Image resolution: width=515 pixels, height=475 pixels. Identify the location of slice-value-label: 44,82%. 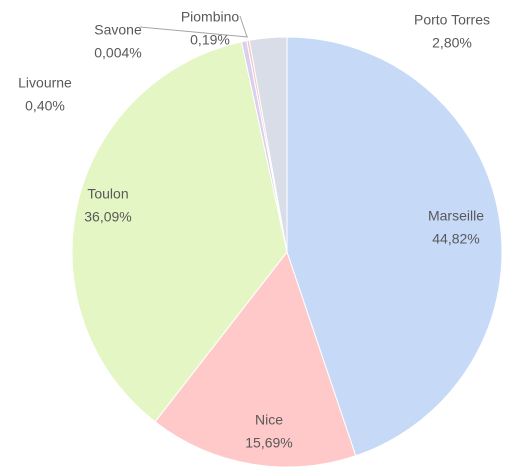
(455, 239).